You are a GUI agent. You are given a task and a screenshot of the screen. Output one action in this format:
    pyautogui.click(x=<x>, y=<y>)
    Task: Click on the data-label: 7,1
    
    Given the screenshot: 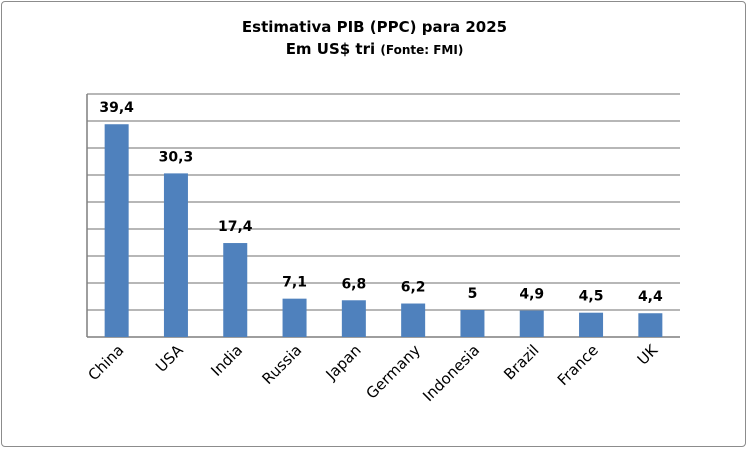 What is the action you would take?
    pyautogui.click(x=294, y=283)
    